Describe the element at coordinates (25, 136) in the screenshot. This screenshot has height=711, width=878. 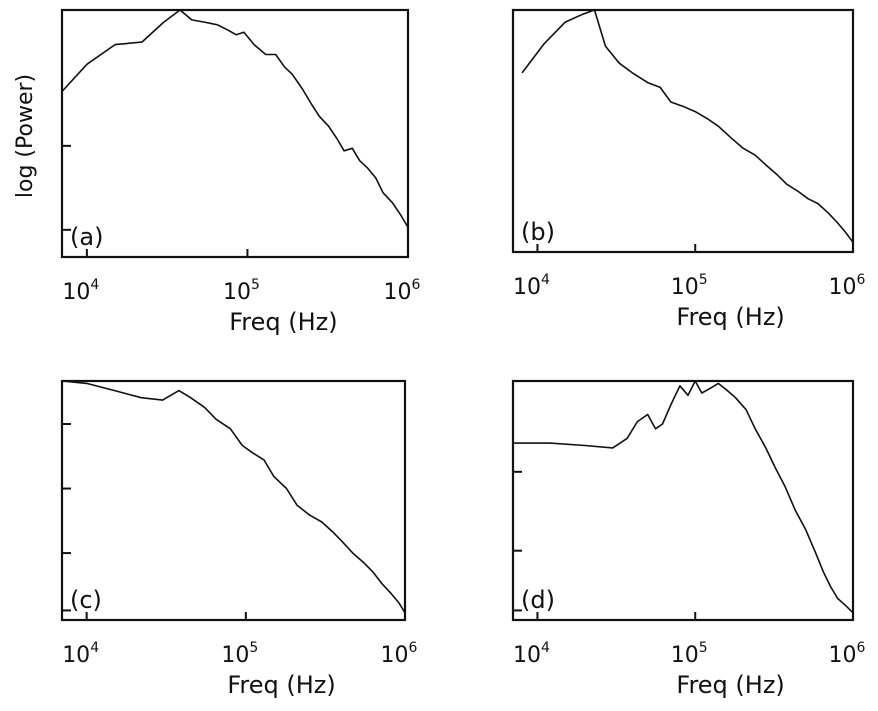
I see `y-axis-label: log (Power)` at that location.